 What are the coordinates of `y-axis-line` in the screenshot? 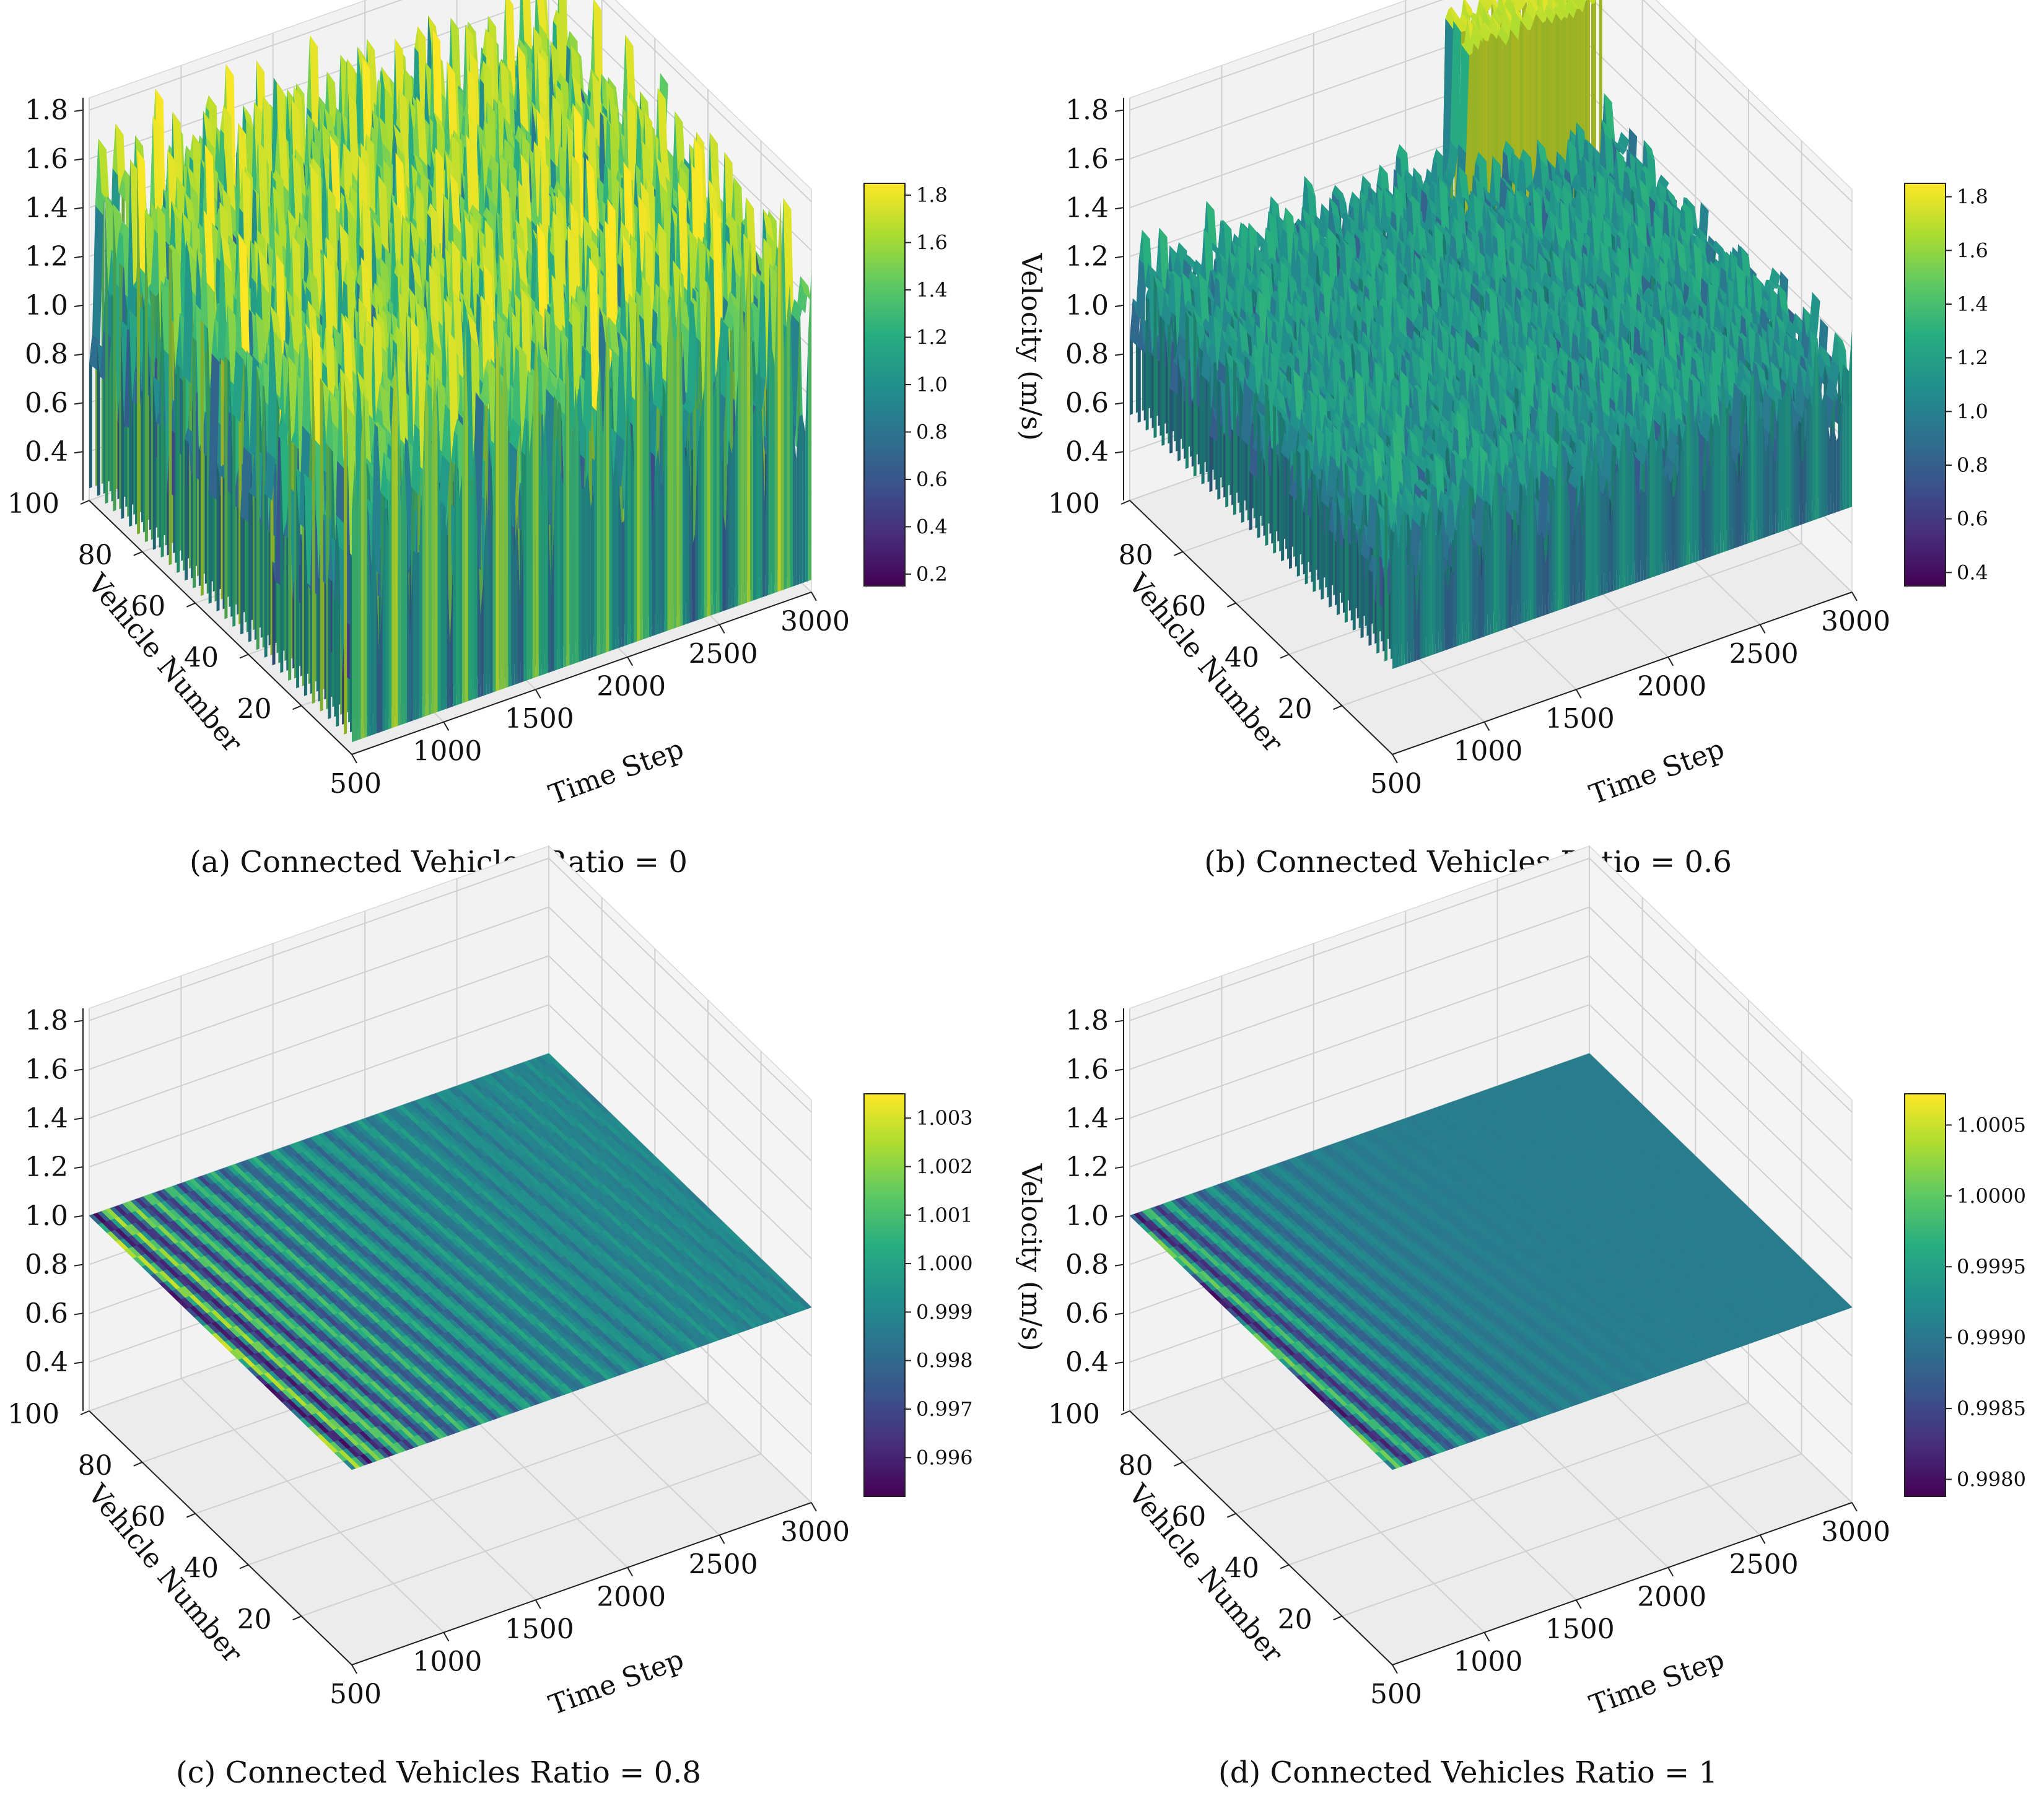 It's located at (221, 627).